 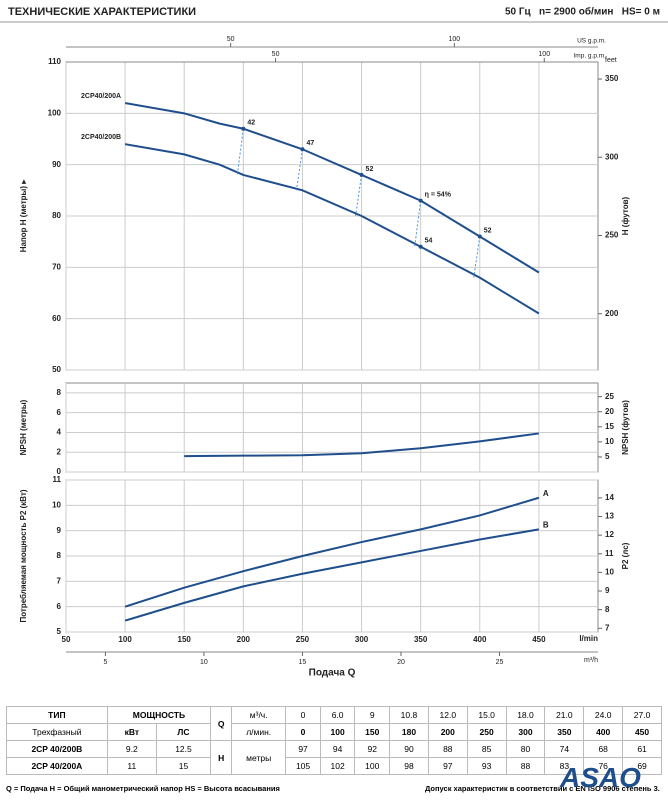 What do you see at coordinates (57, 715) in the screenshot?
I see `cell: ТИП` at bounding box center [57, 715].